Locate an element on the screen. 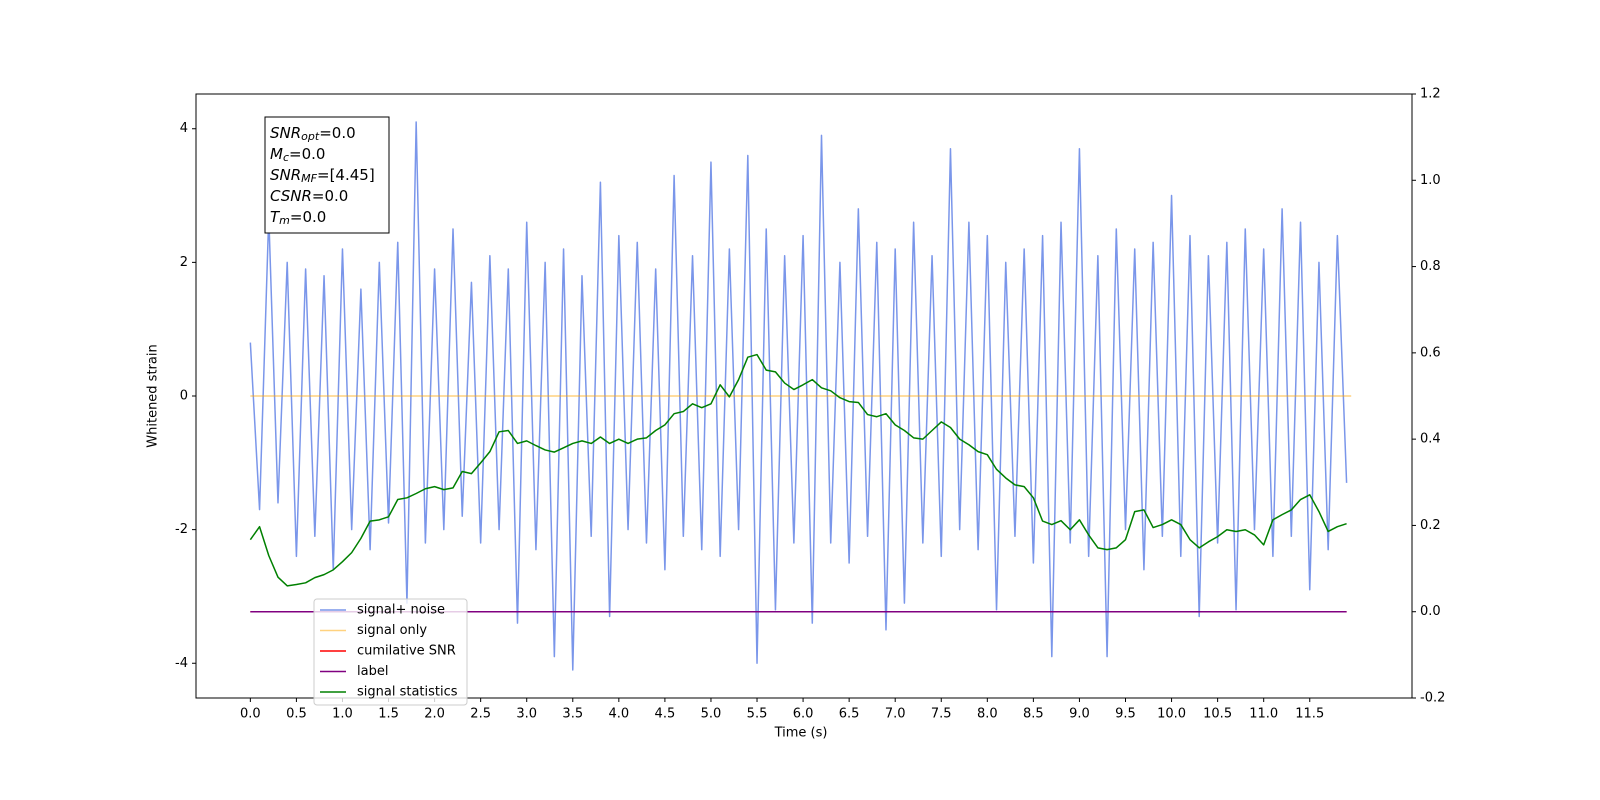  y2-tick-label: 0.8 is located at coordinates (1430, 266).